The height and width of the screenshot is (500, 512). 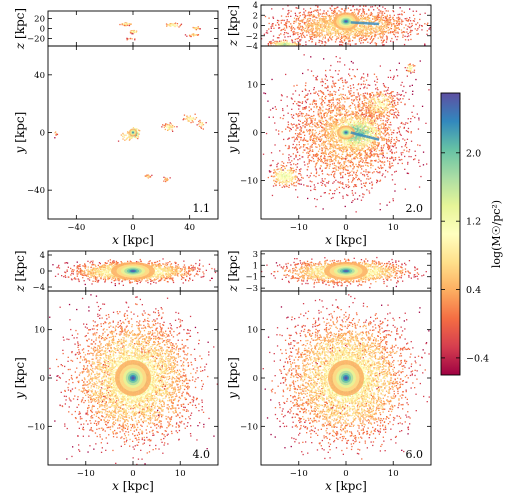 I want to click on y-tick-label: −3, so click(x=251, y=289).